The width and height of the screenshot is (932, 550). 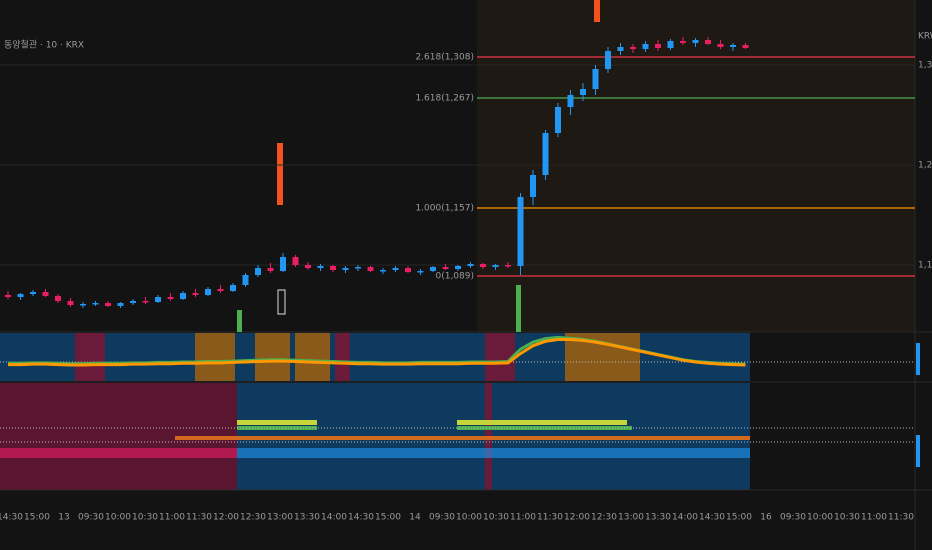 I want to click on x-tick-label: 13, so click(x=63, y=518).